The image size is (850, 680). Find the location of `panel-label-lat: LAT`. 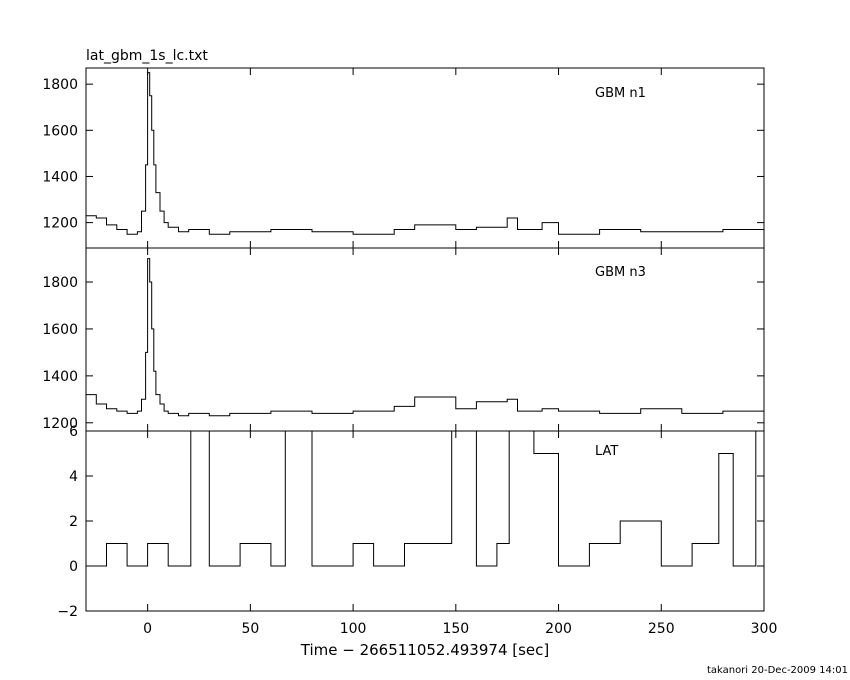

panel-label-lat: LAT is located at coordinates (606, 451).